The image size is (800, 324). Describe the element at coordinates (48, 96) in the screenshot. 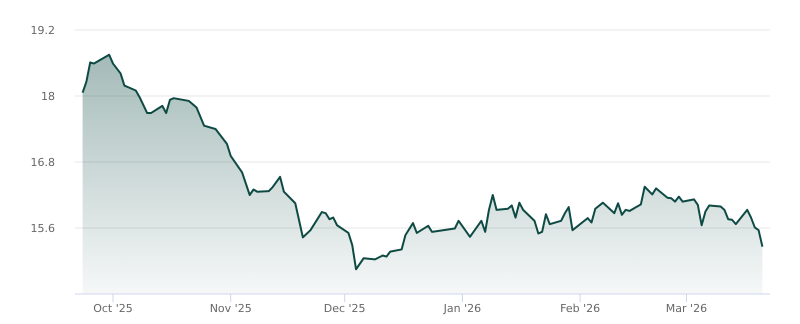

I see `y-tick-label: 18` at that location.